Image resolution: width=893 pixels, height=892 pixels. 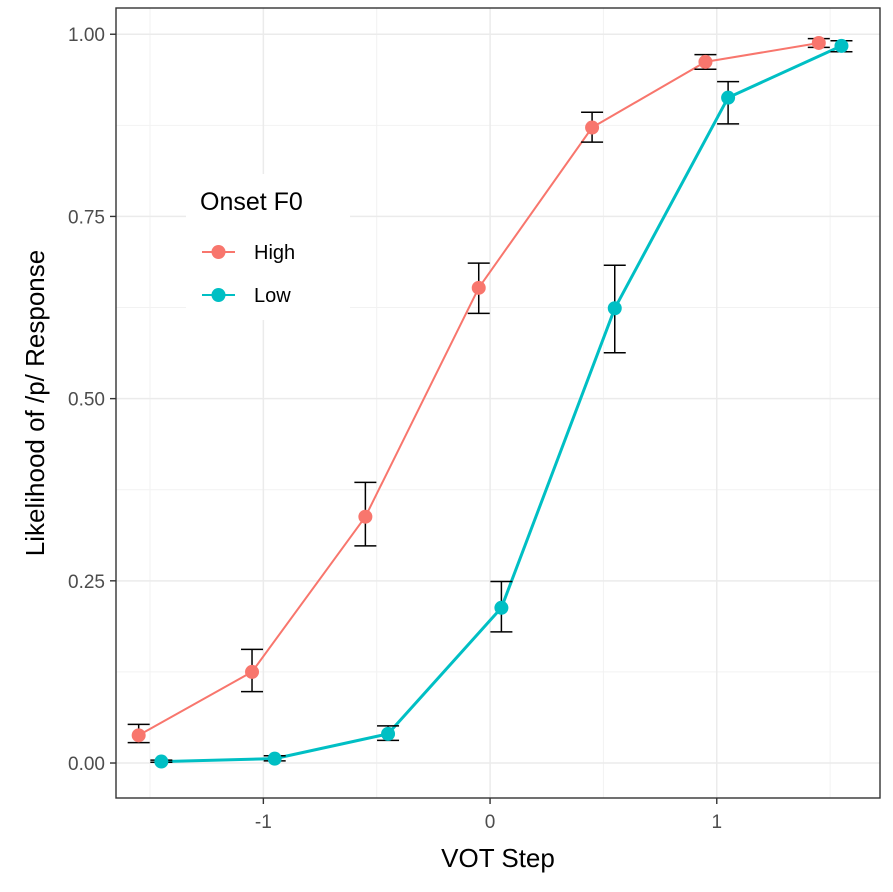 What do you see at coordinates (218, 252) in the screenshot?
I see `legend-key-point-high` at bounding box center [218, 252].